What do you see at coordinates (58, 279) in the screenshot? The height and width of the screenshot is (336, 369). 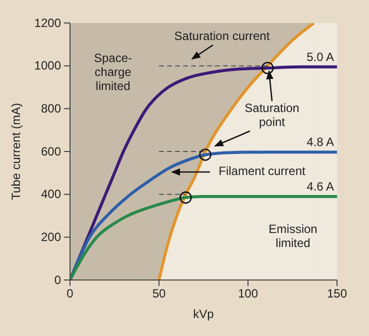 I see `y-tick-label: 0` at bounding box center [58, 279].